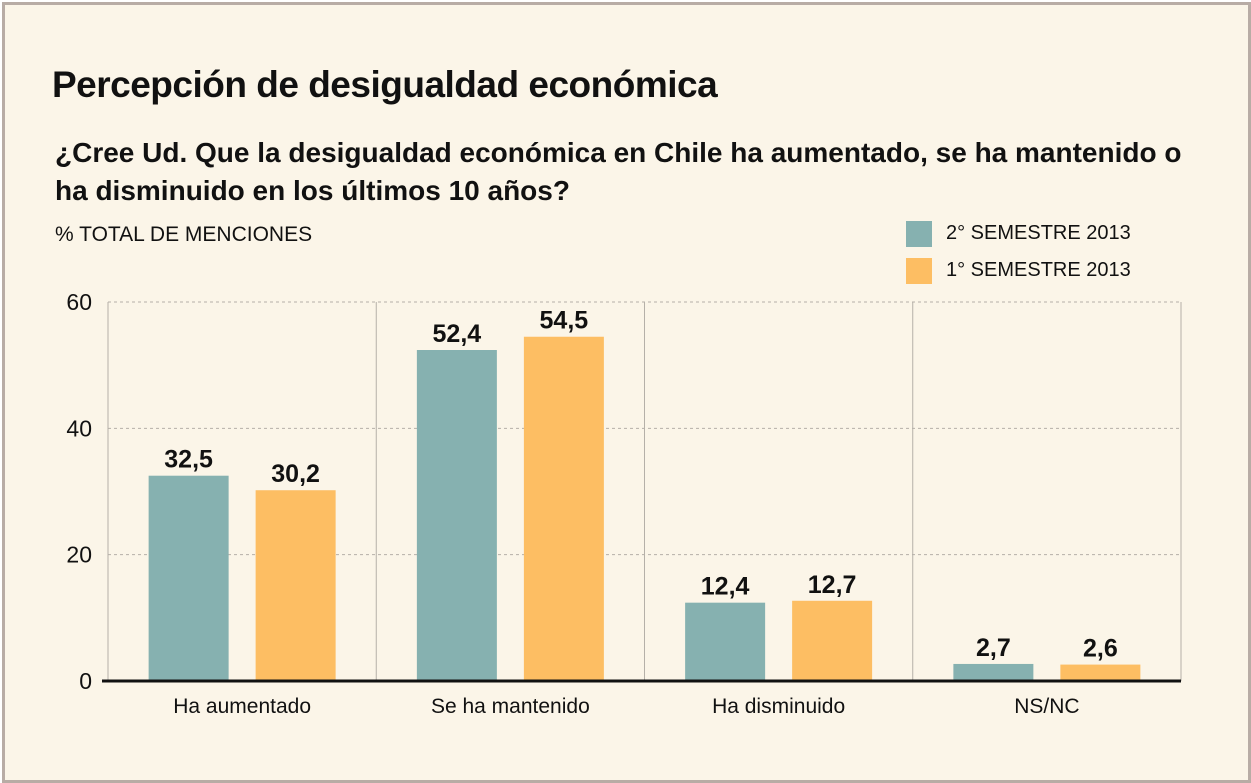  What do you see at coordinates (778, 706) in the screenshot?
I see `x-tick-label-2: Ha disminuido` at bounding box center [778, 706].